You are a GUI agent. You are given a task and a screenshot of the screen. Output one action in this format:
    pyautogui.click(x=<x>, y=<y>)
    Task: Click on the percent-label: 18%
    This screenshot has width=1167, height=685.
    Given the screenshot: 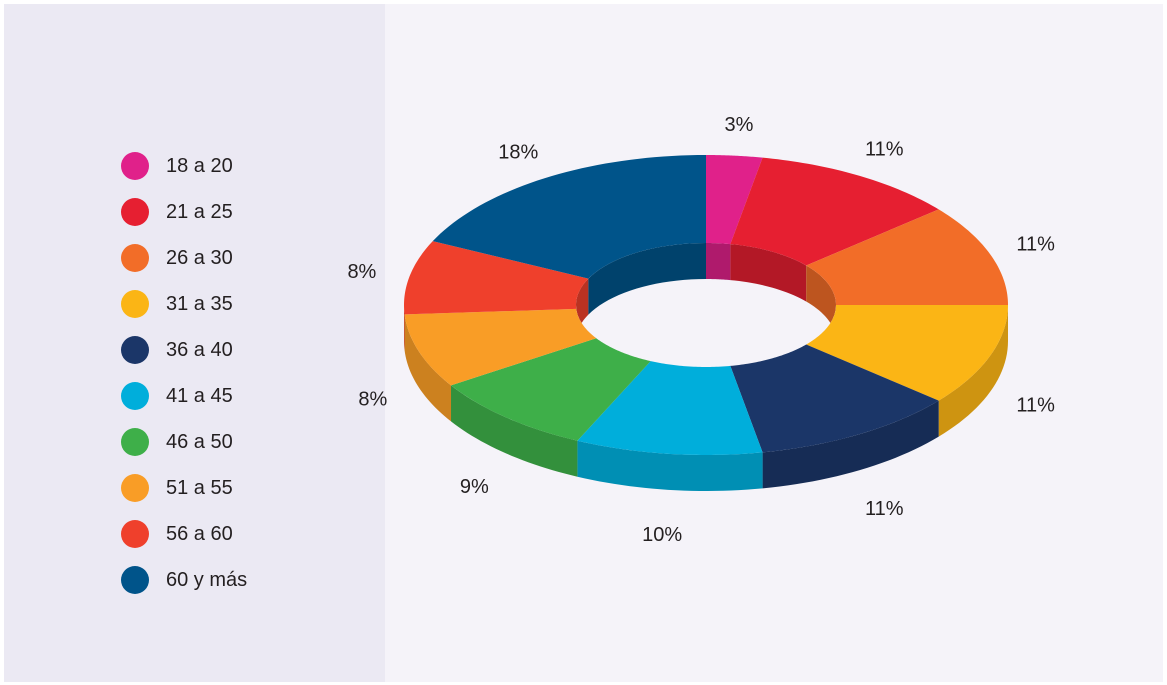 What is the action you would take?
    pyautogui.click(x=518, y=152)
    